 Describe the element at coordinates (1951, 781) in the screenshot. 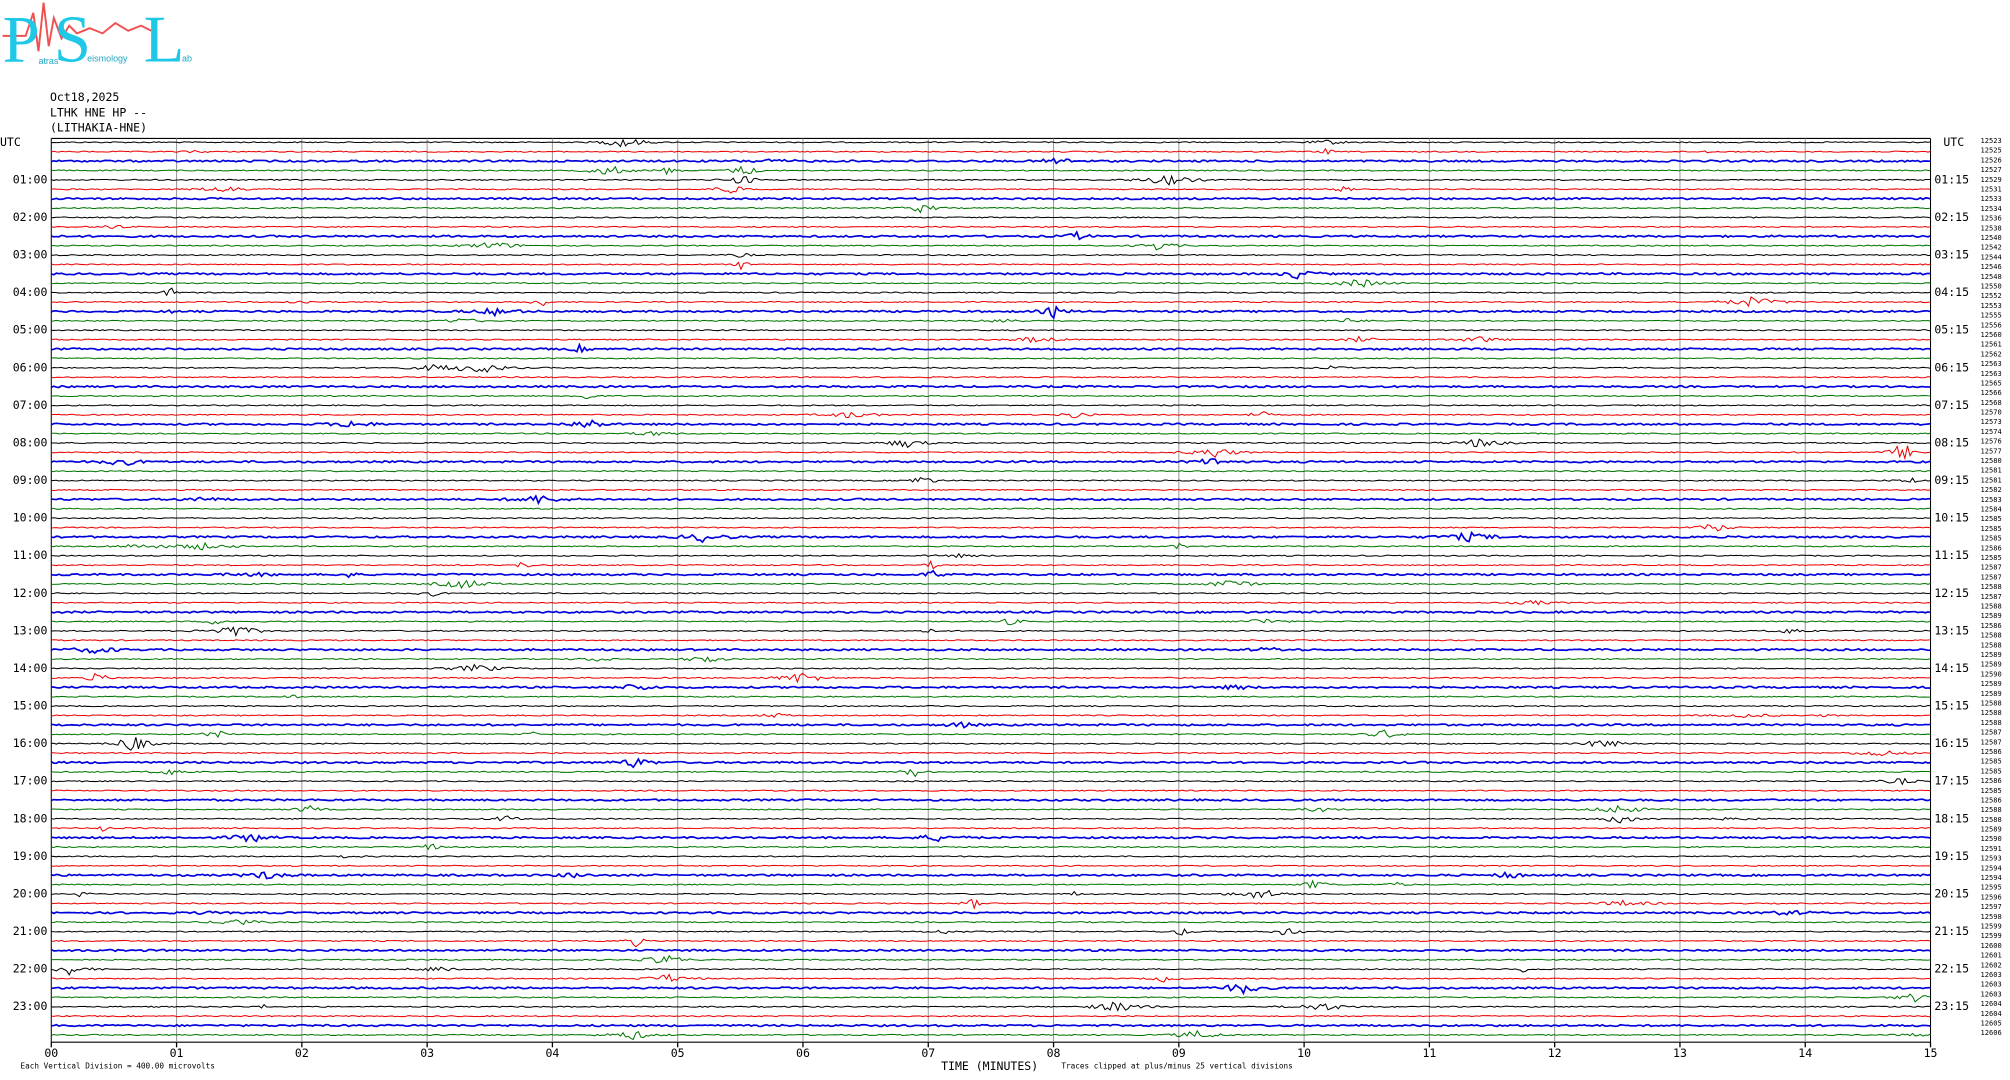

I see `hour-label-right: 17:15` at that location.